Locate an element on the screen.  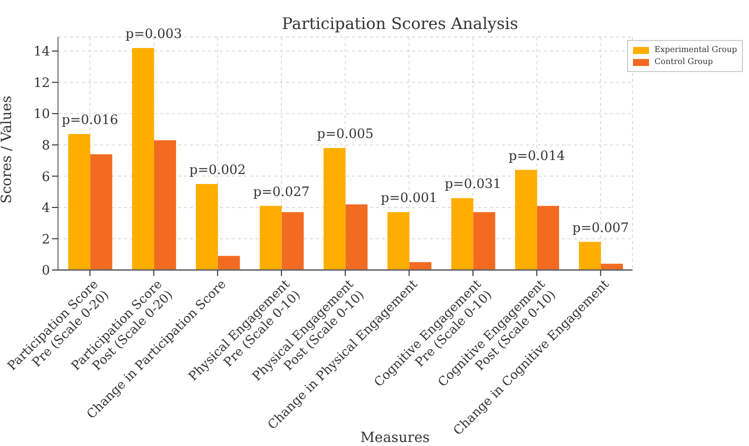
annotation: p=0.001 is located at coordinates (409, 198).